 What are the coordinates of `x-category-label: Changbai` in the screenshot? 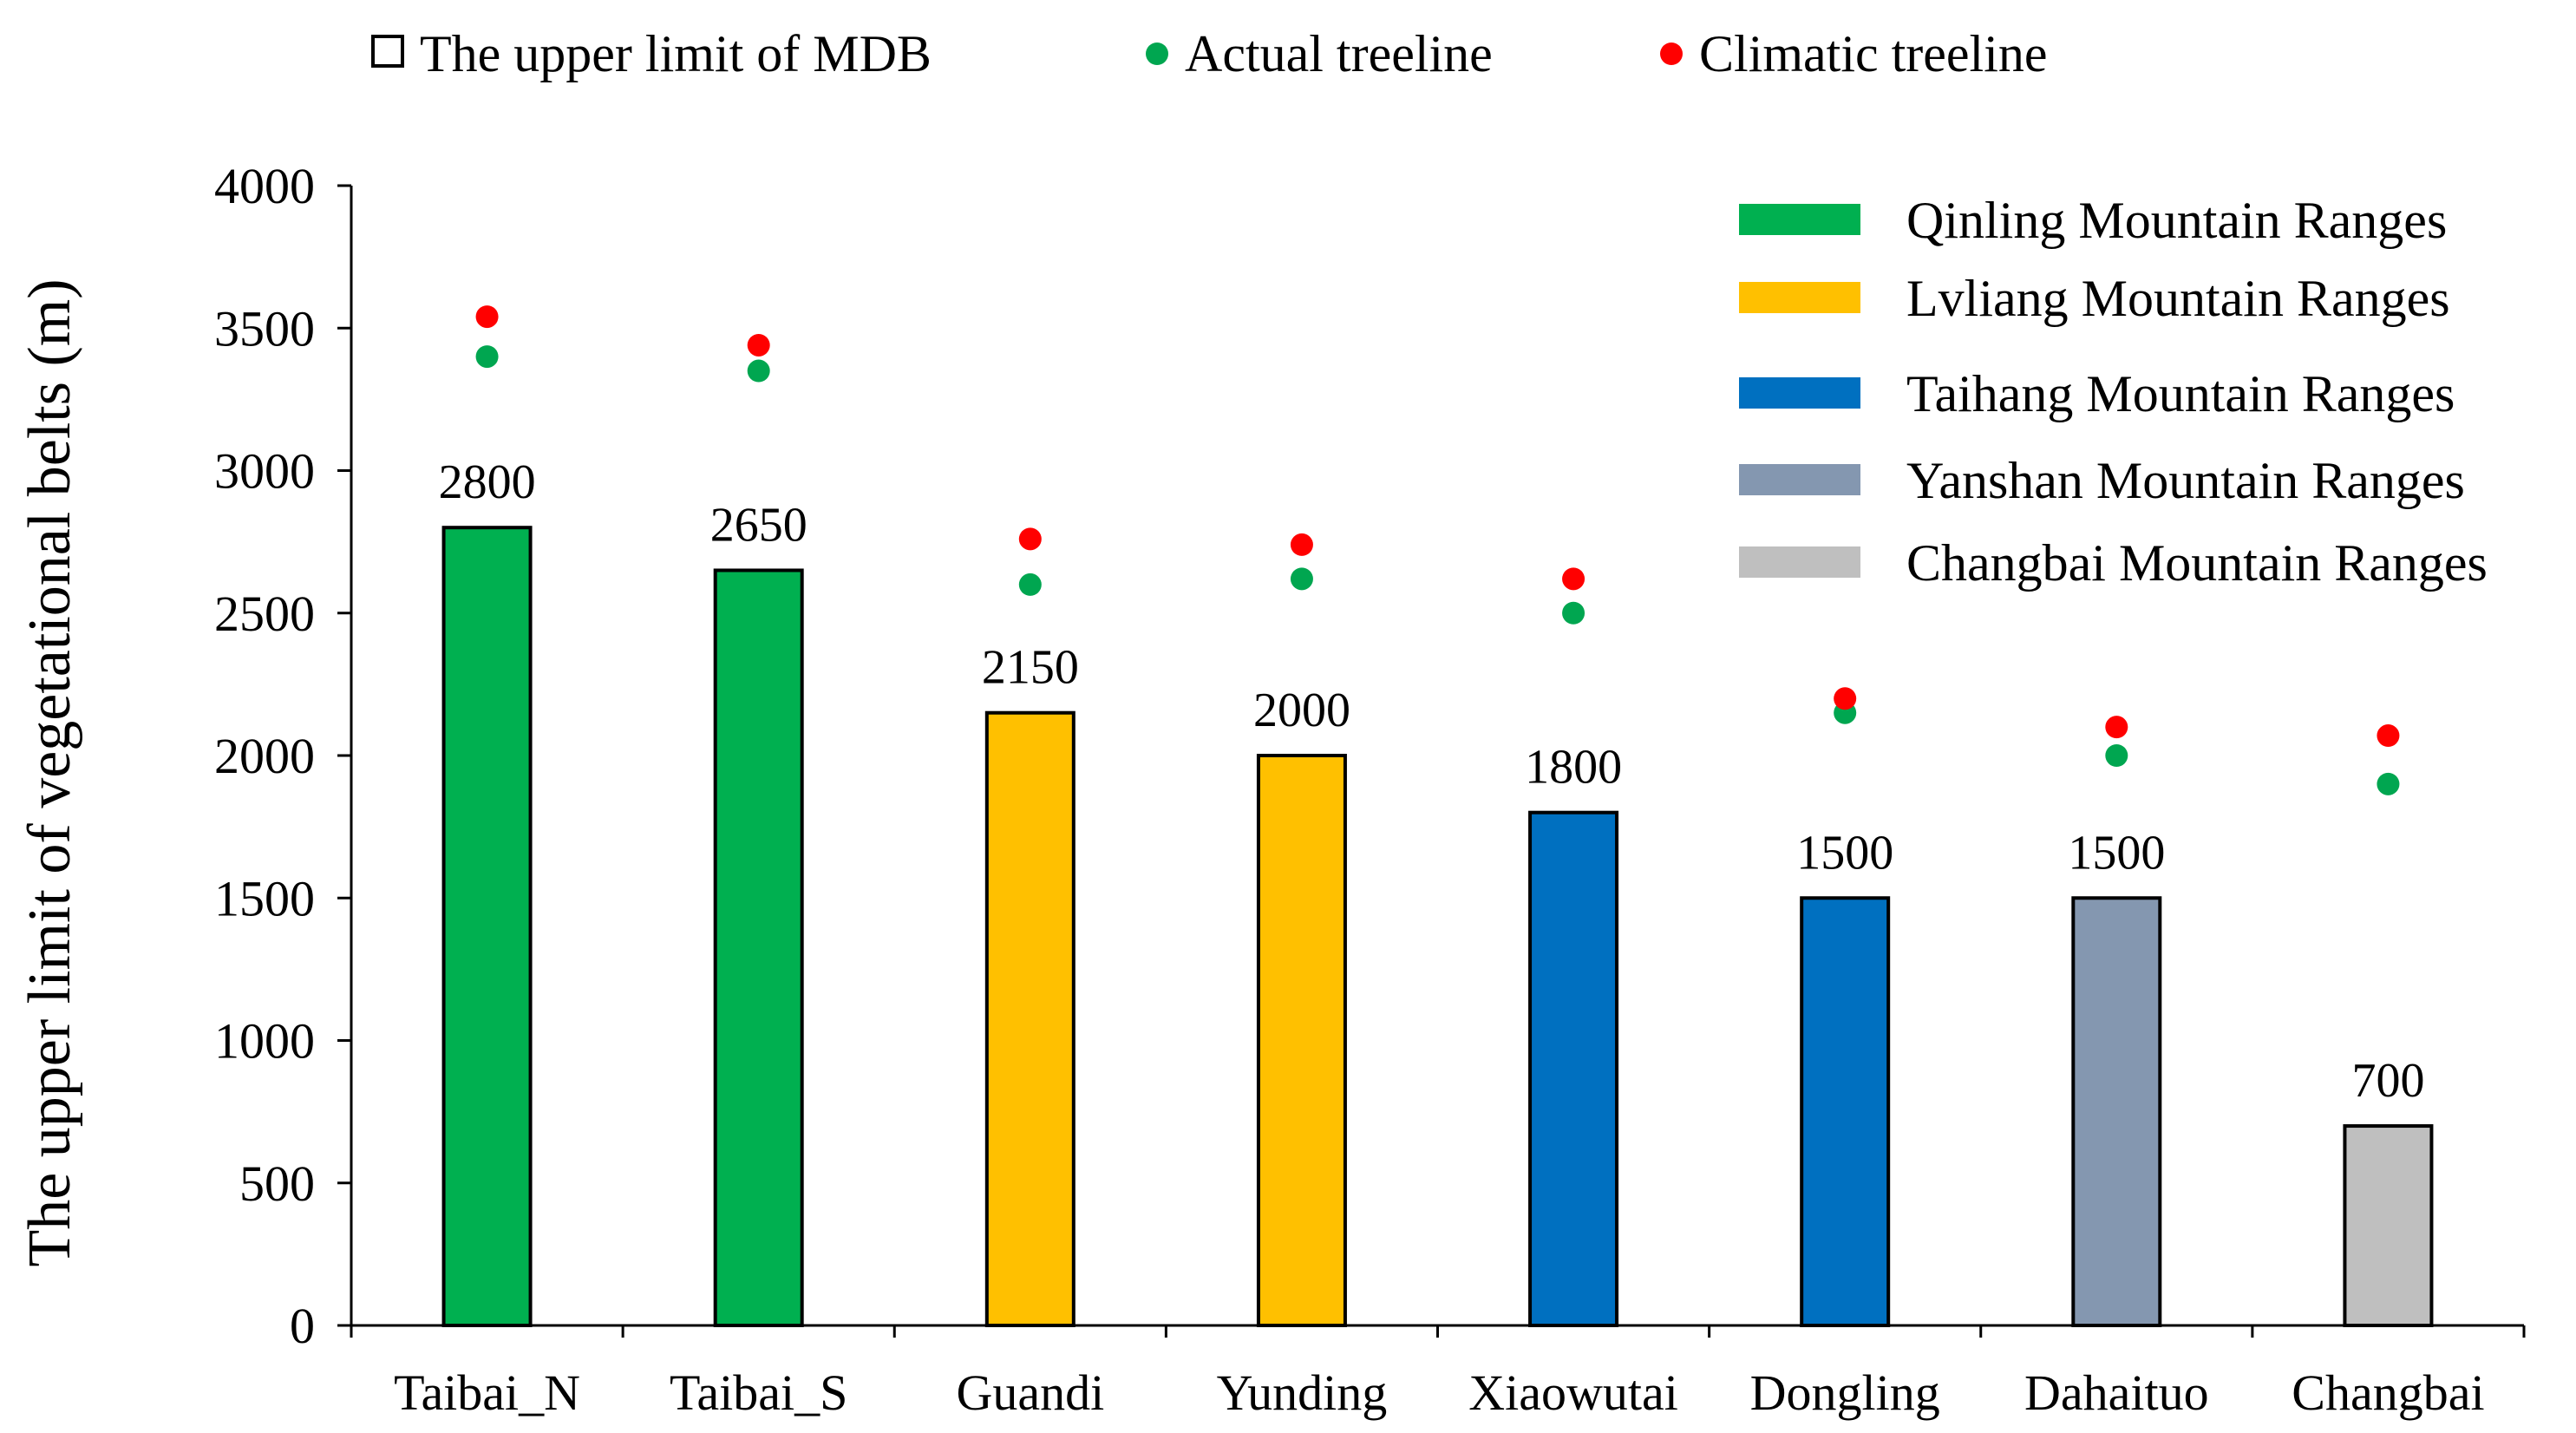 It's located at (2388, 1392).